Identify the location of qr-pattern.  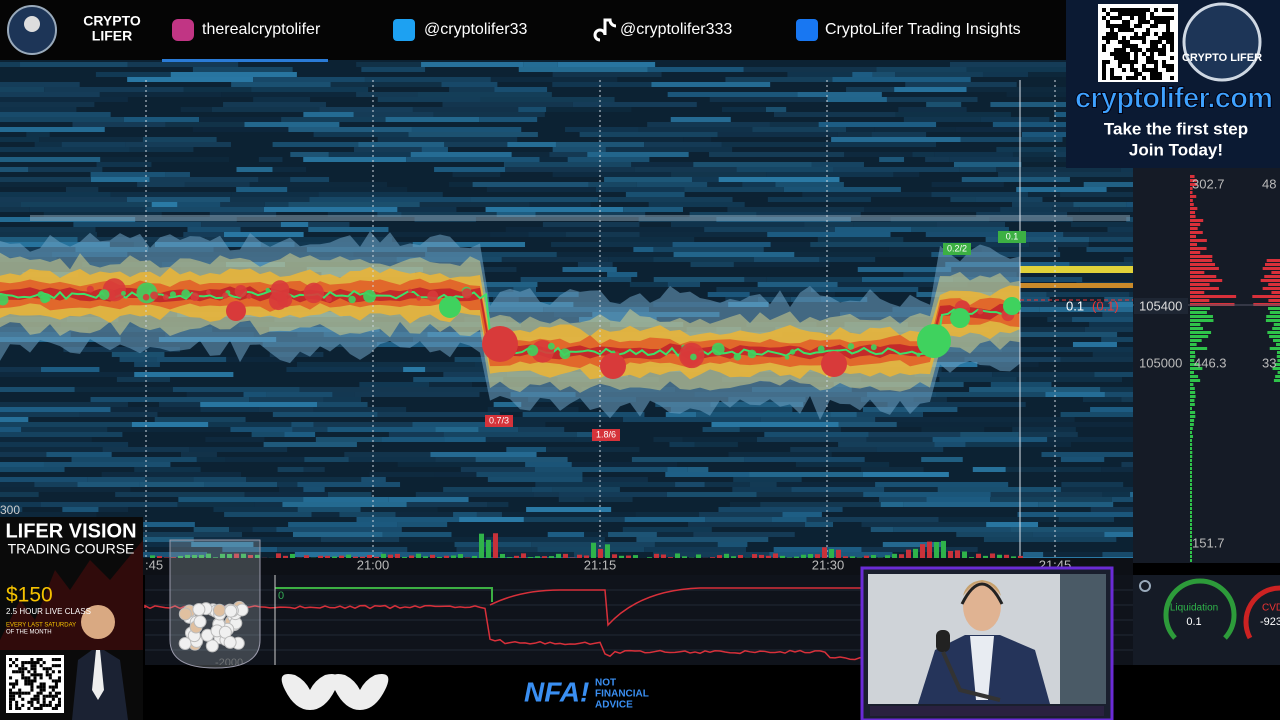
(35, 684).